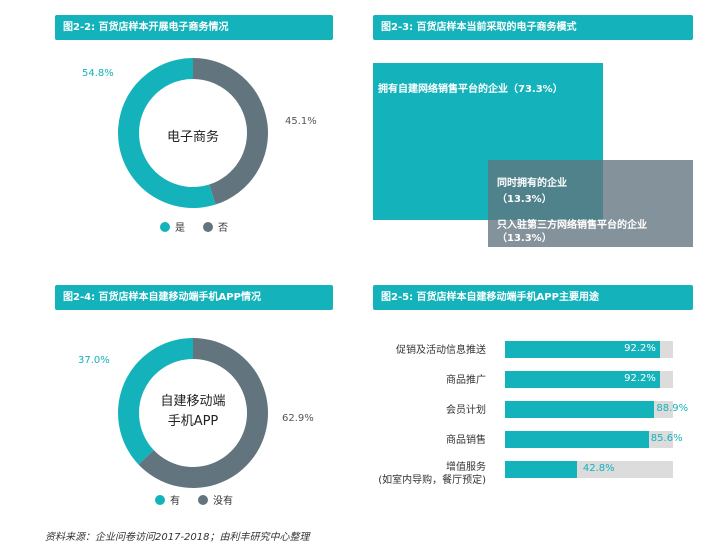 This screenshot has height=553, width=715. Describe the element at coordinates (533, 27) in the screenshot. I see `chart-title-2-3: 图2-3: 百货店样本当前采取的电子商务模式` at that location.